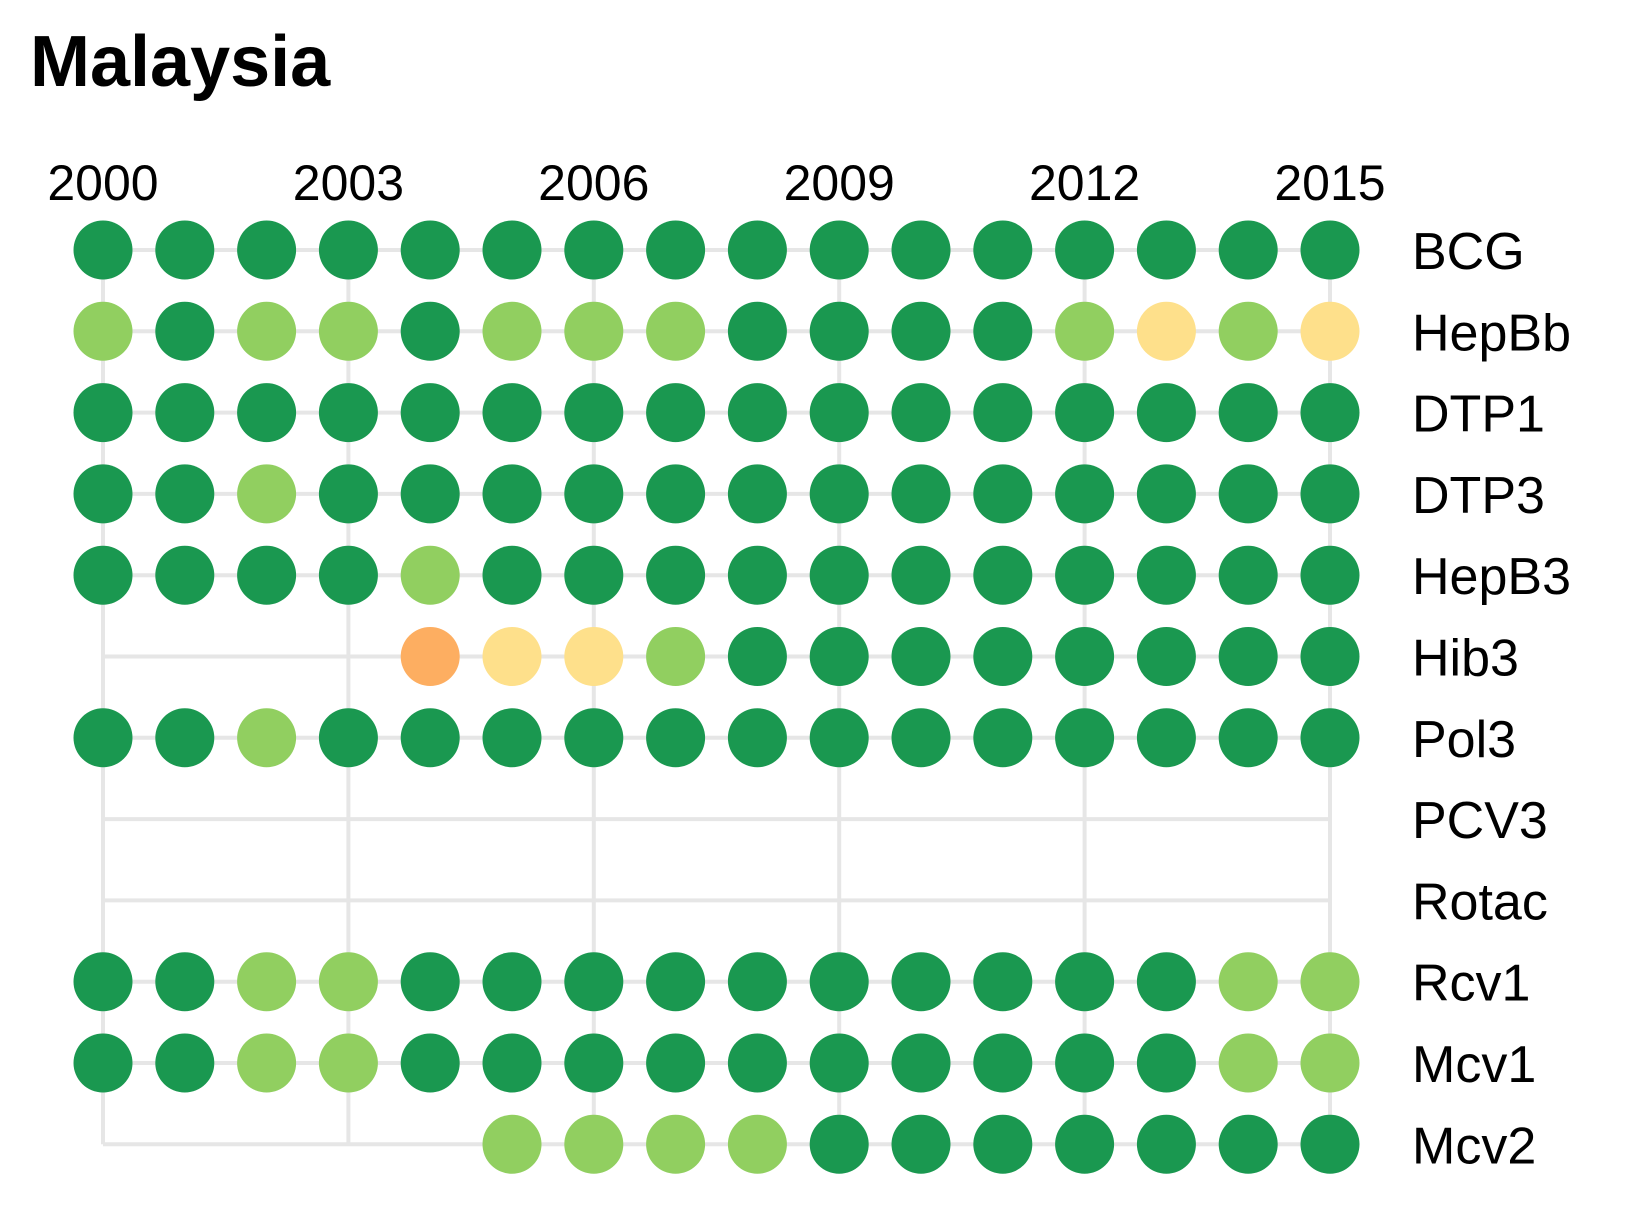 The height and width of the screenshot is (1232, 1630). Describe the element at coordinates (1465, 659) in the screenshot. I see `vaccine-label-Hib3: Hib3` at that location.